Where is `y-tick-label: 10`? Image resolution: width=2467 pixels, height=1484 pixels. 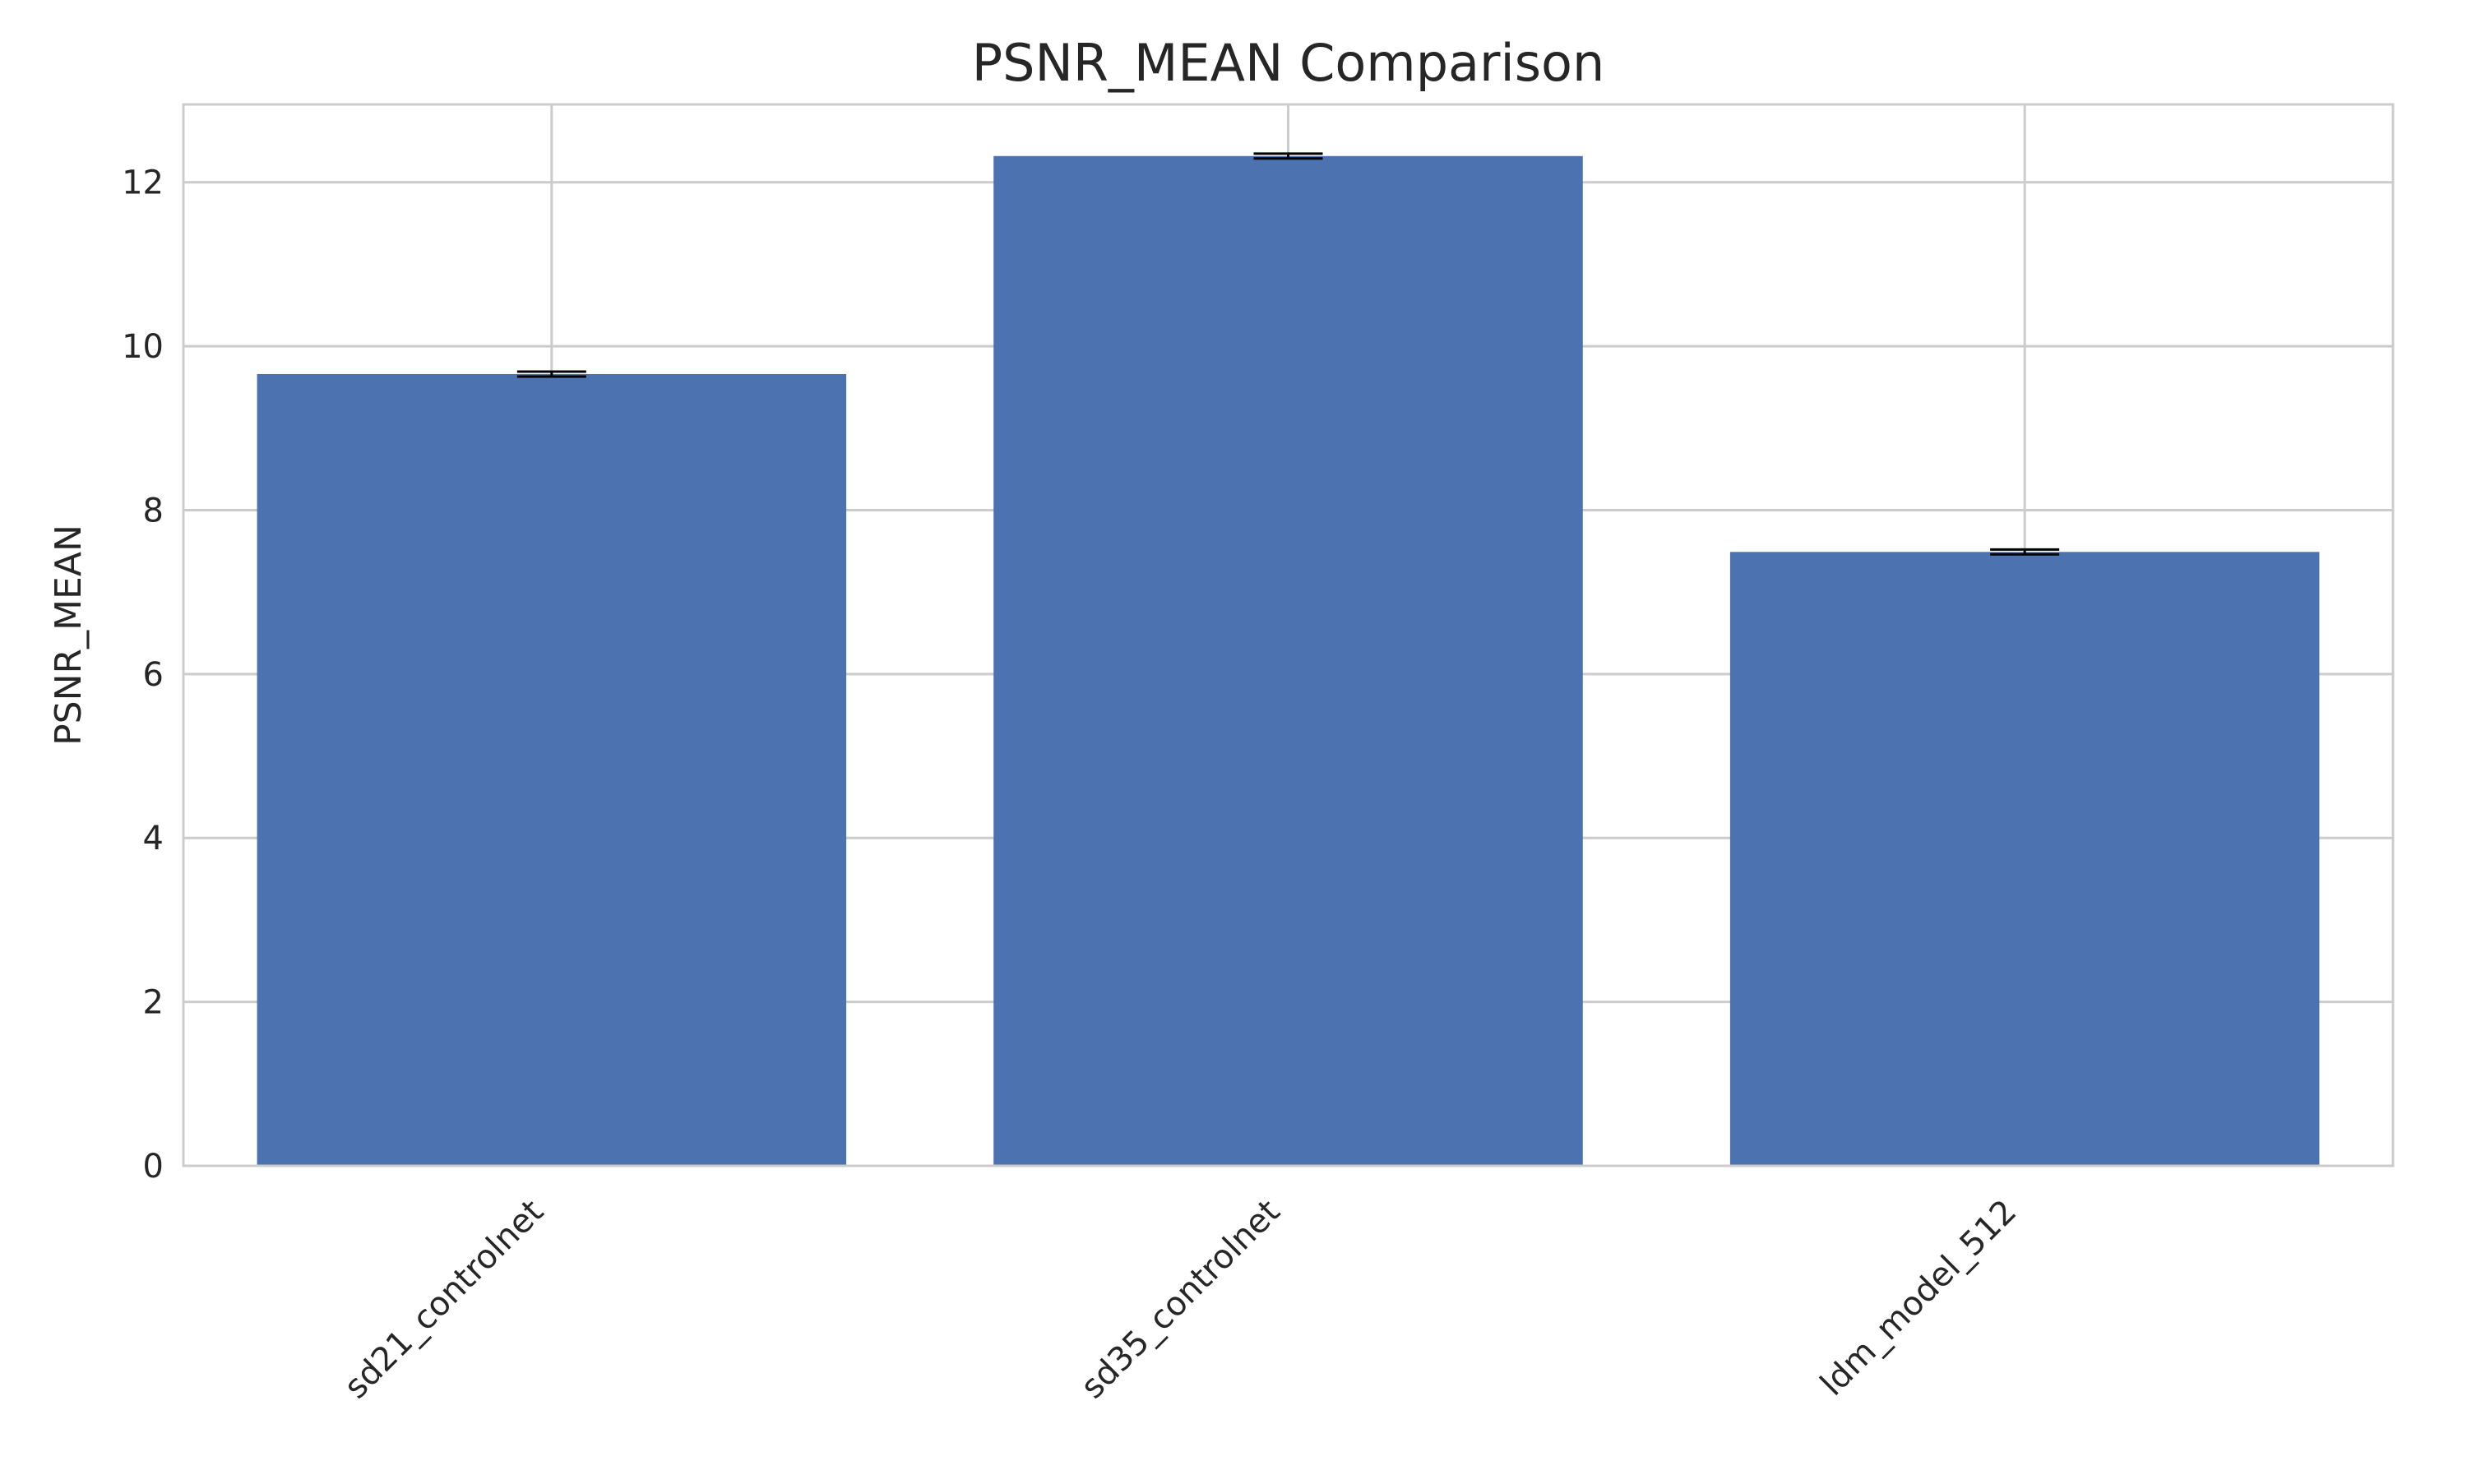
y-tick-label: 10 is located at coordinates (143, 347).